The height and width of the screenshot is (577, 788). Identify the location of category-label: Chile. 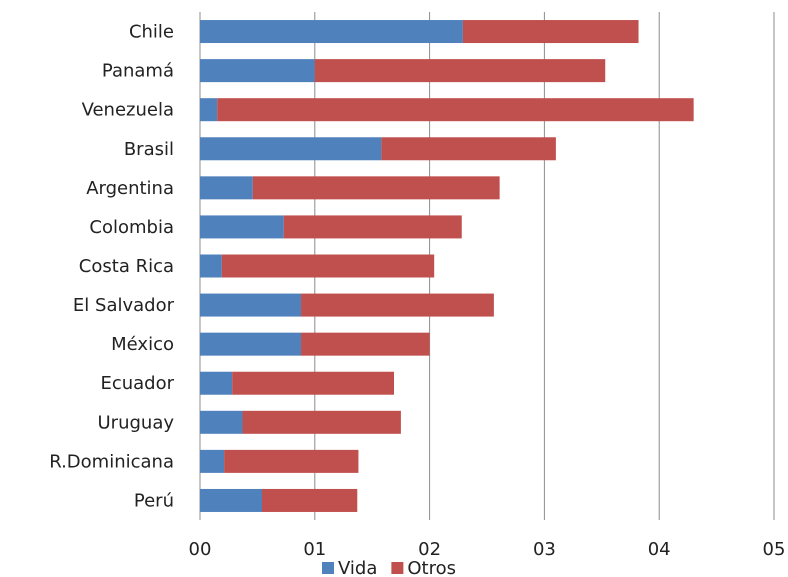
(151, 32).